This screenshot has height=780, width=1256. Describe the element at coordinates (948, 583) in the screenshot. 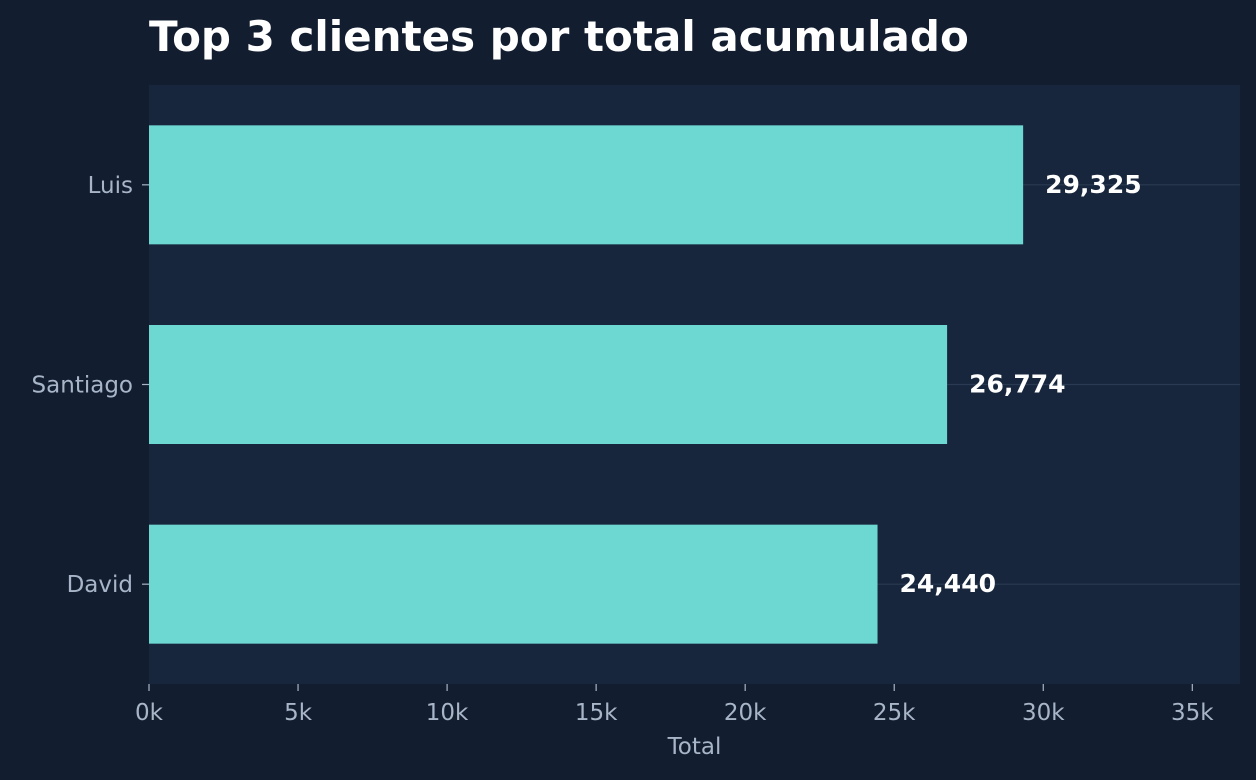

I see `value-label: 24,440` at that location.